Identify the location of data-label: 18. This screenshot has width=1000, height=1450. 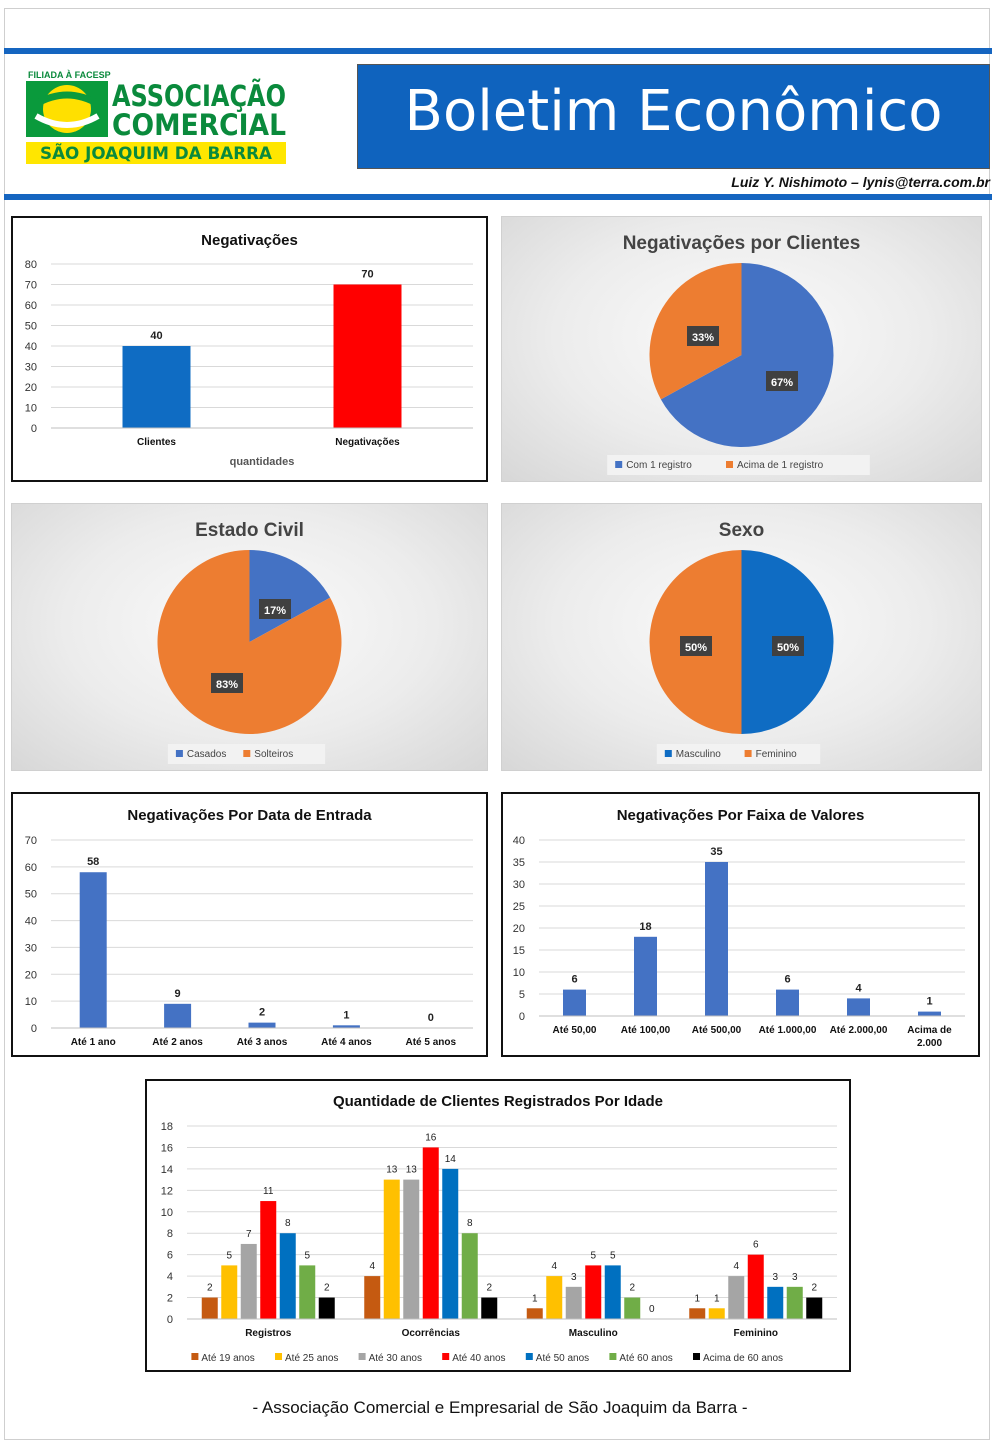
(645, 927).